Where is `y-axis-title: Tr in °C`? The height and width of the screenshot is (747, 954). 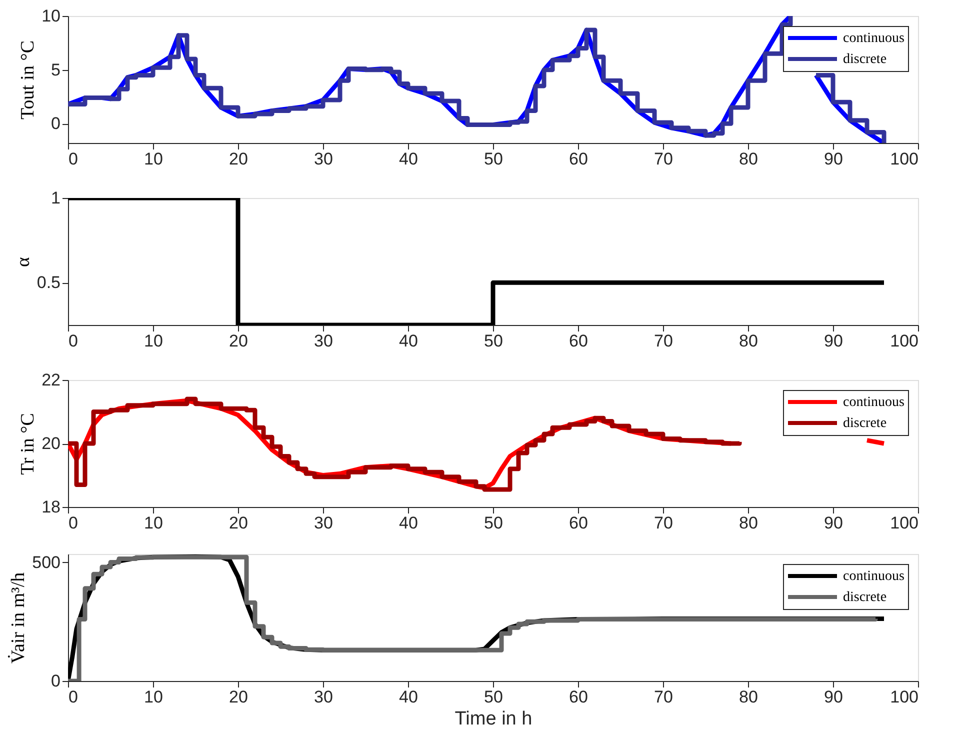
y-axis-title: Tr in °C is located at coordinates (28, 444).